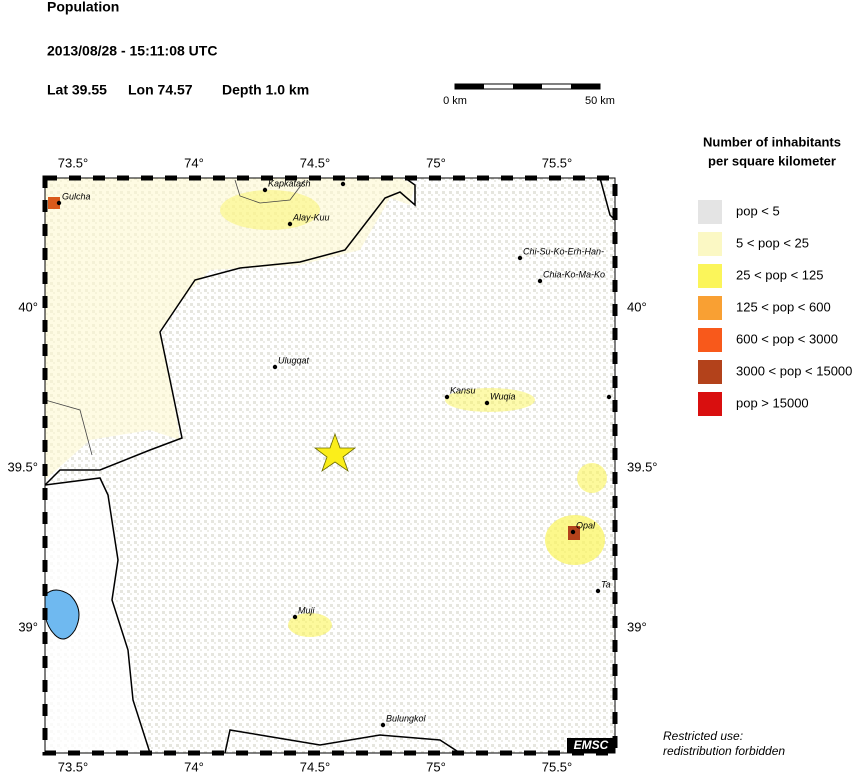 Image resolution: width=860 pixels, height=776 pixels. What do you see at coordinates (503, 396) in the screenshot?
I see `place-label: Wuqia` at bounding box center [503, 396].